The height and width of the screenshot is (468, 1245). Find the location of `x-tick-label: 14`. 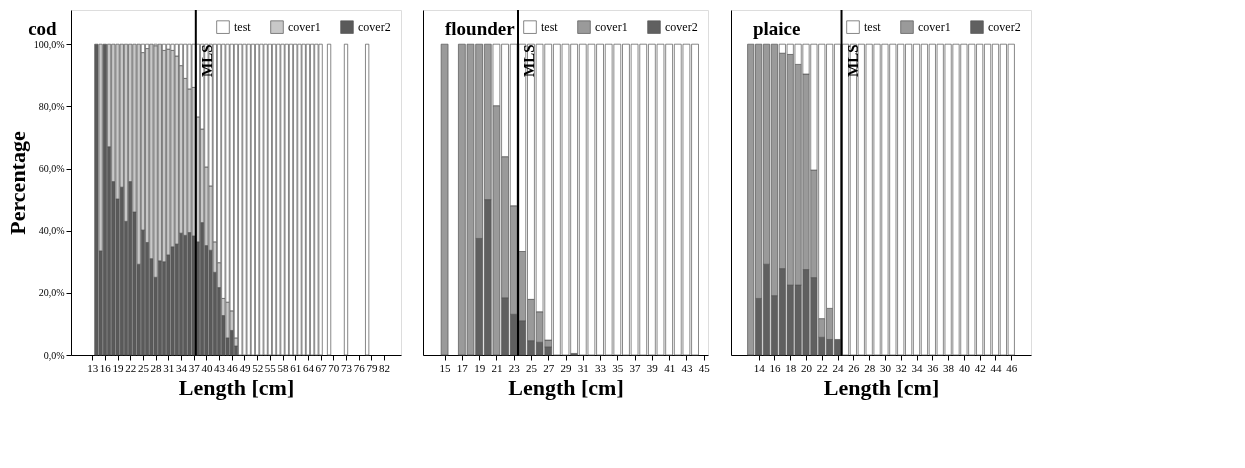

x-tick-label: 14 is located at coordinates (759, 367).